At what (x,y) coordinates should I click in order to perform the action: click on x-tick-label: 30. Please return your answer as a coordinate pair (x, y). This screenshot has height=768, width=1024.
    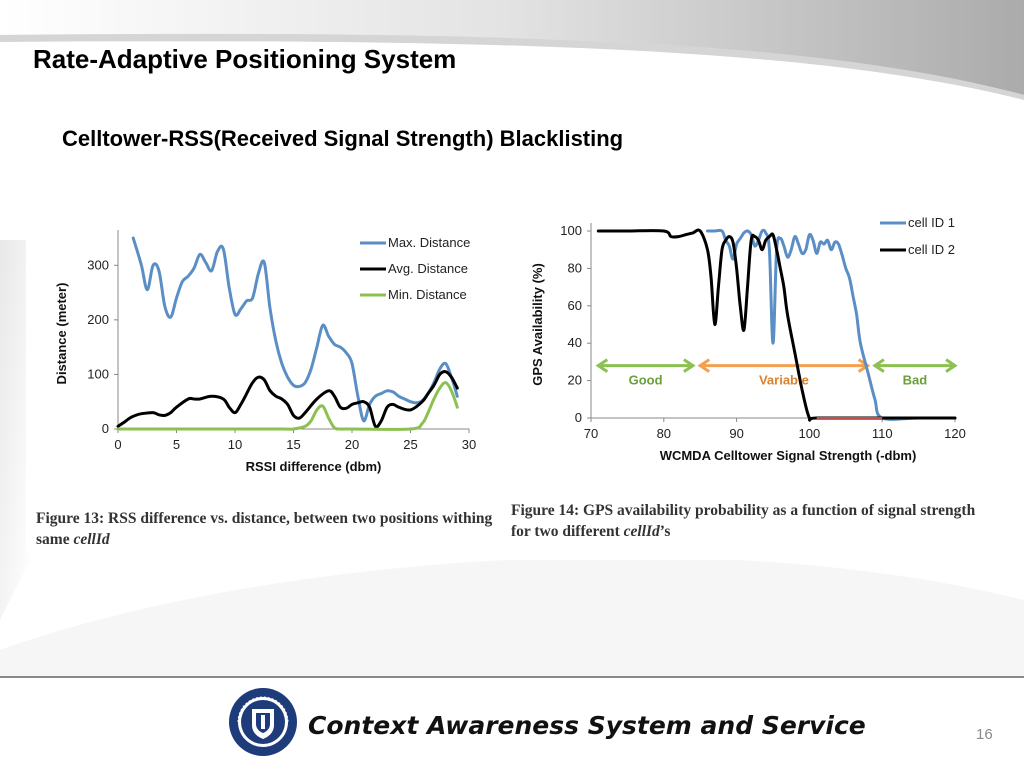
    Looking at the image, I should click on (469, 444).